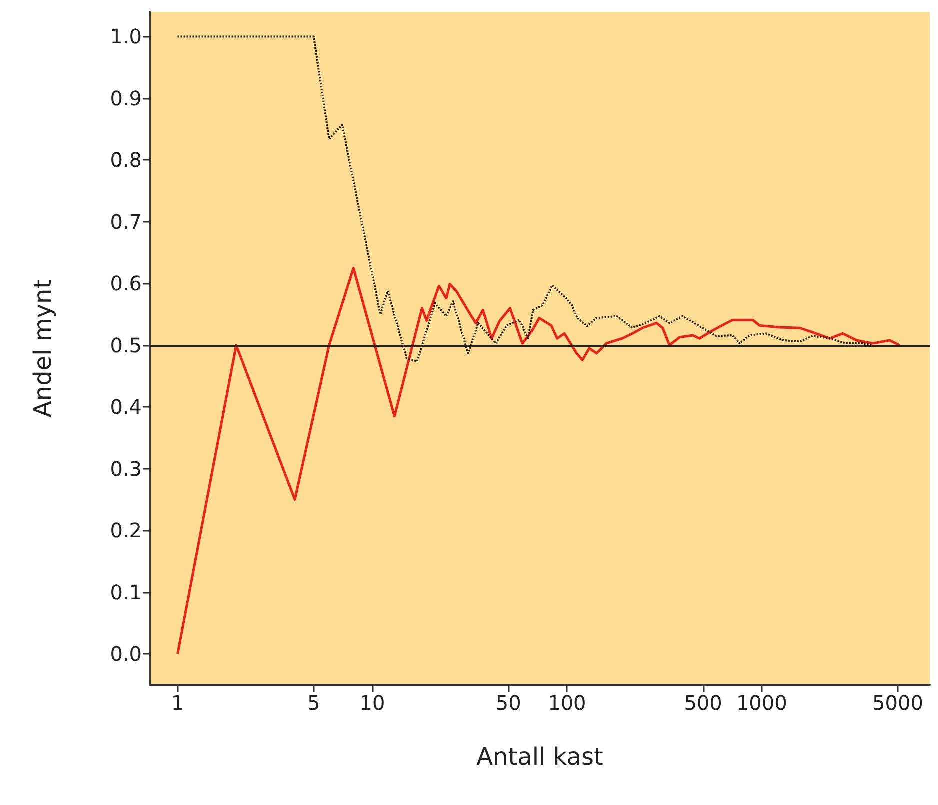  What do you see at coordinates (762, 703) in the screenshot?
I see `x-tick-label: 1000` at bounding box center [762, 703].